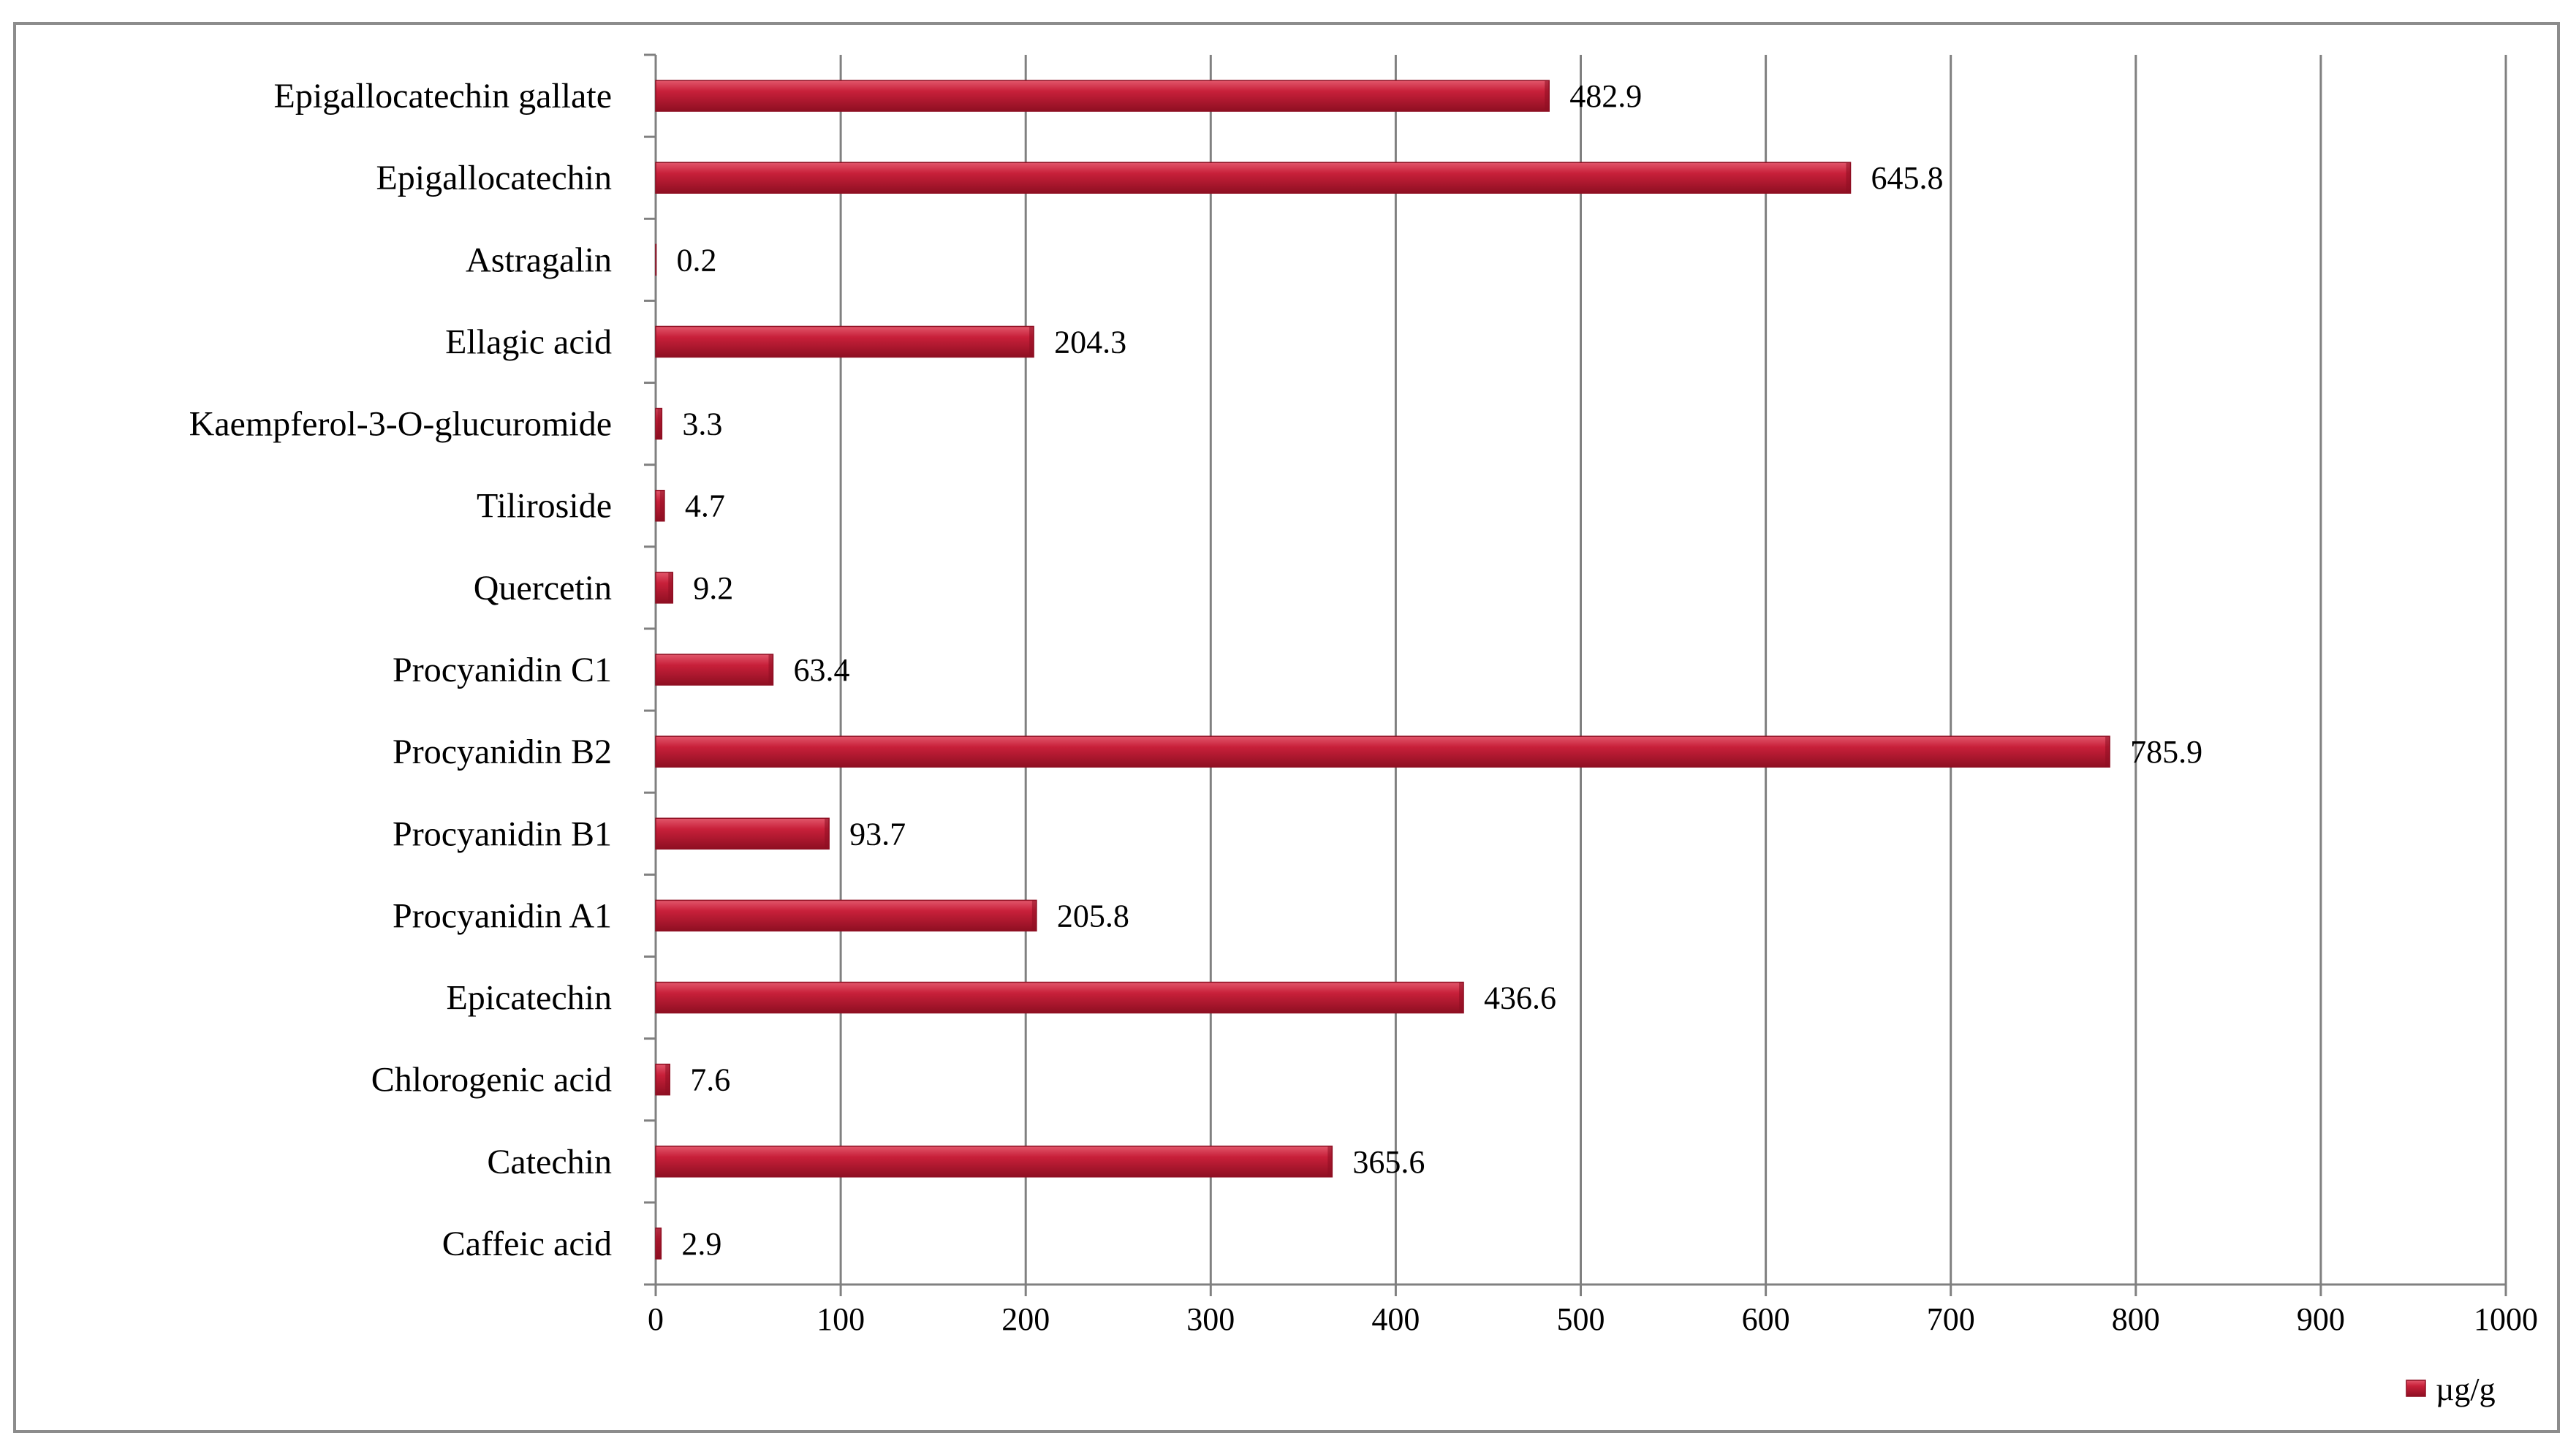 This screenshot has width=2576, height=1449. I want to click on category-label: Epigallocatechin, so click(494, 178).